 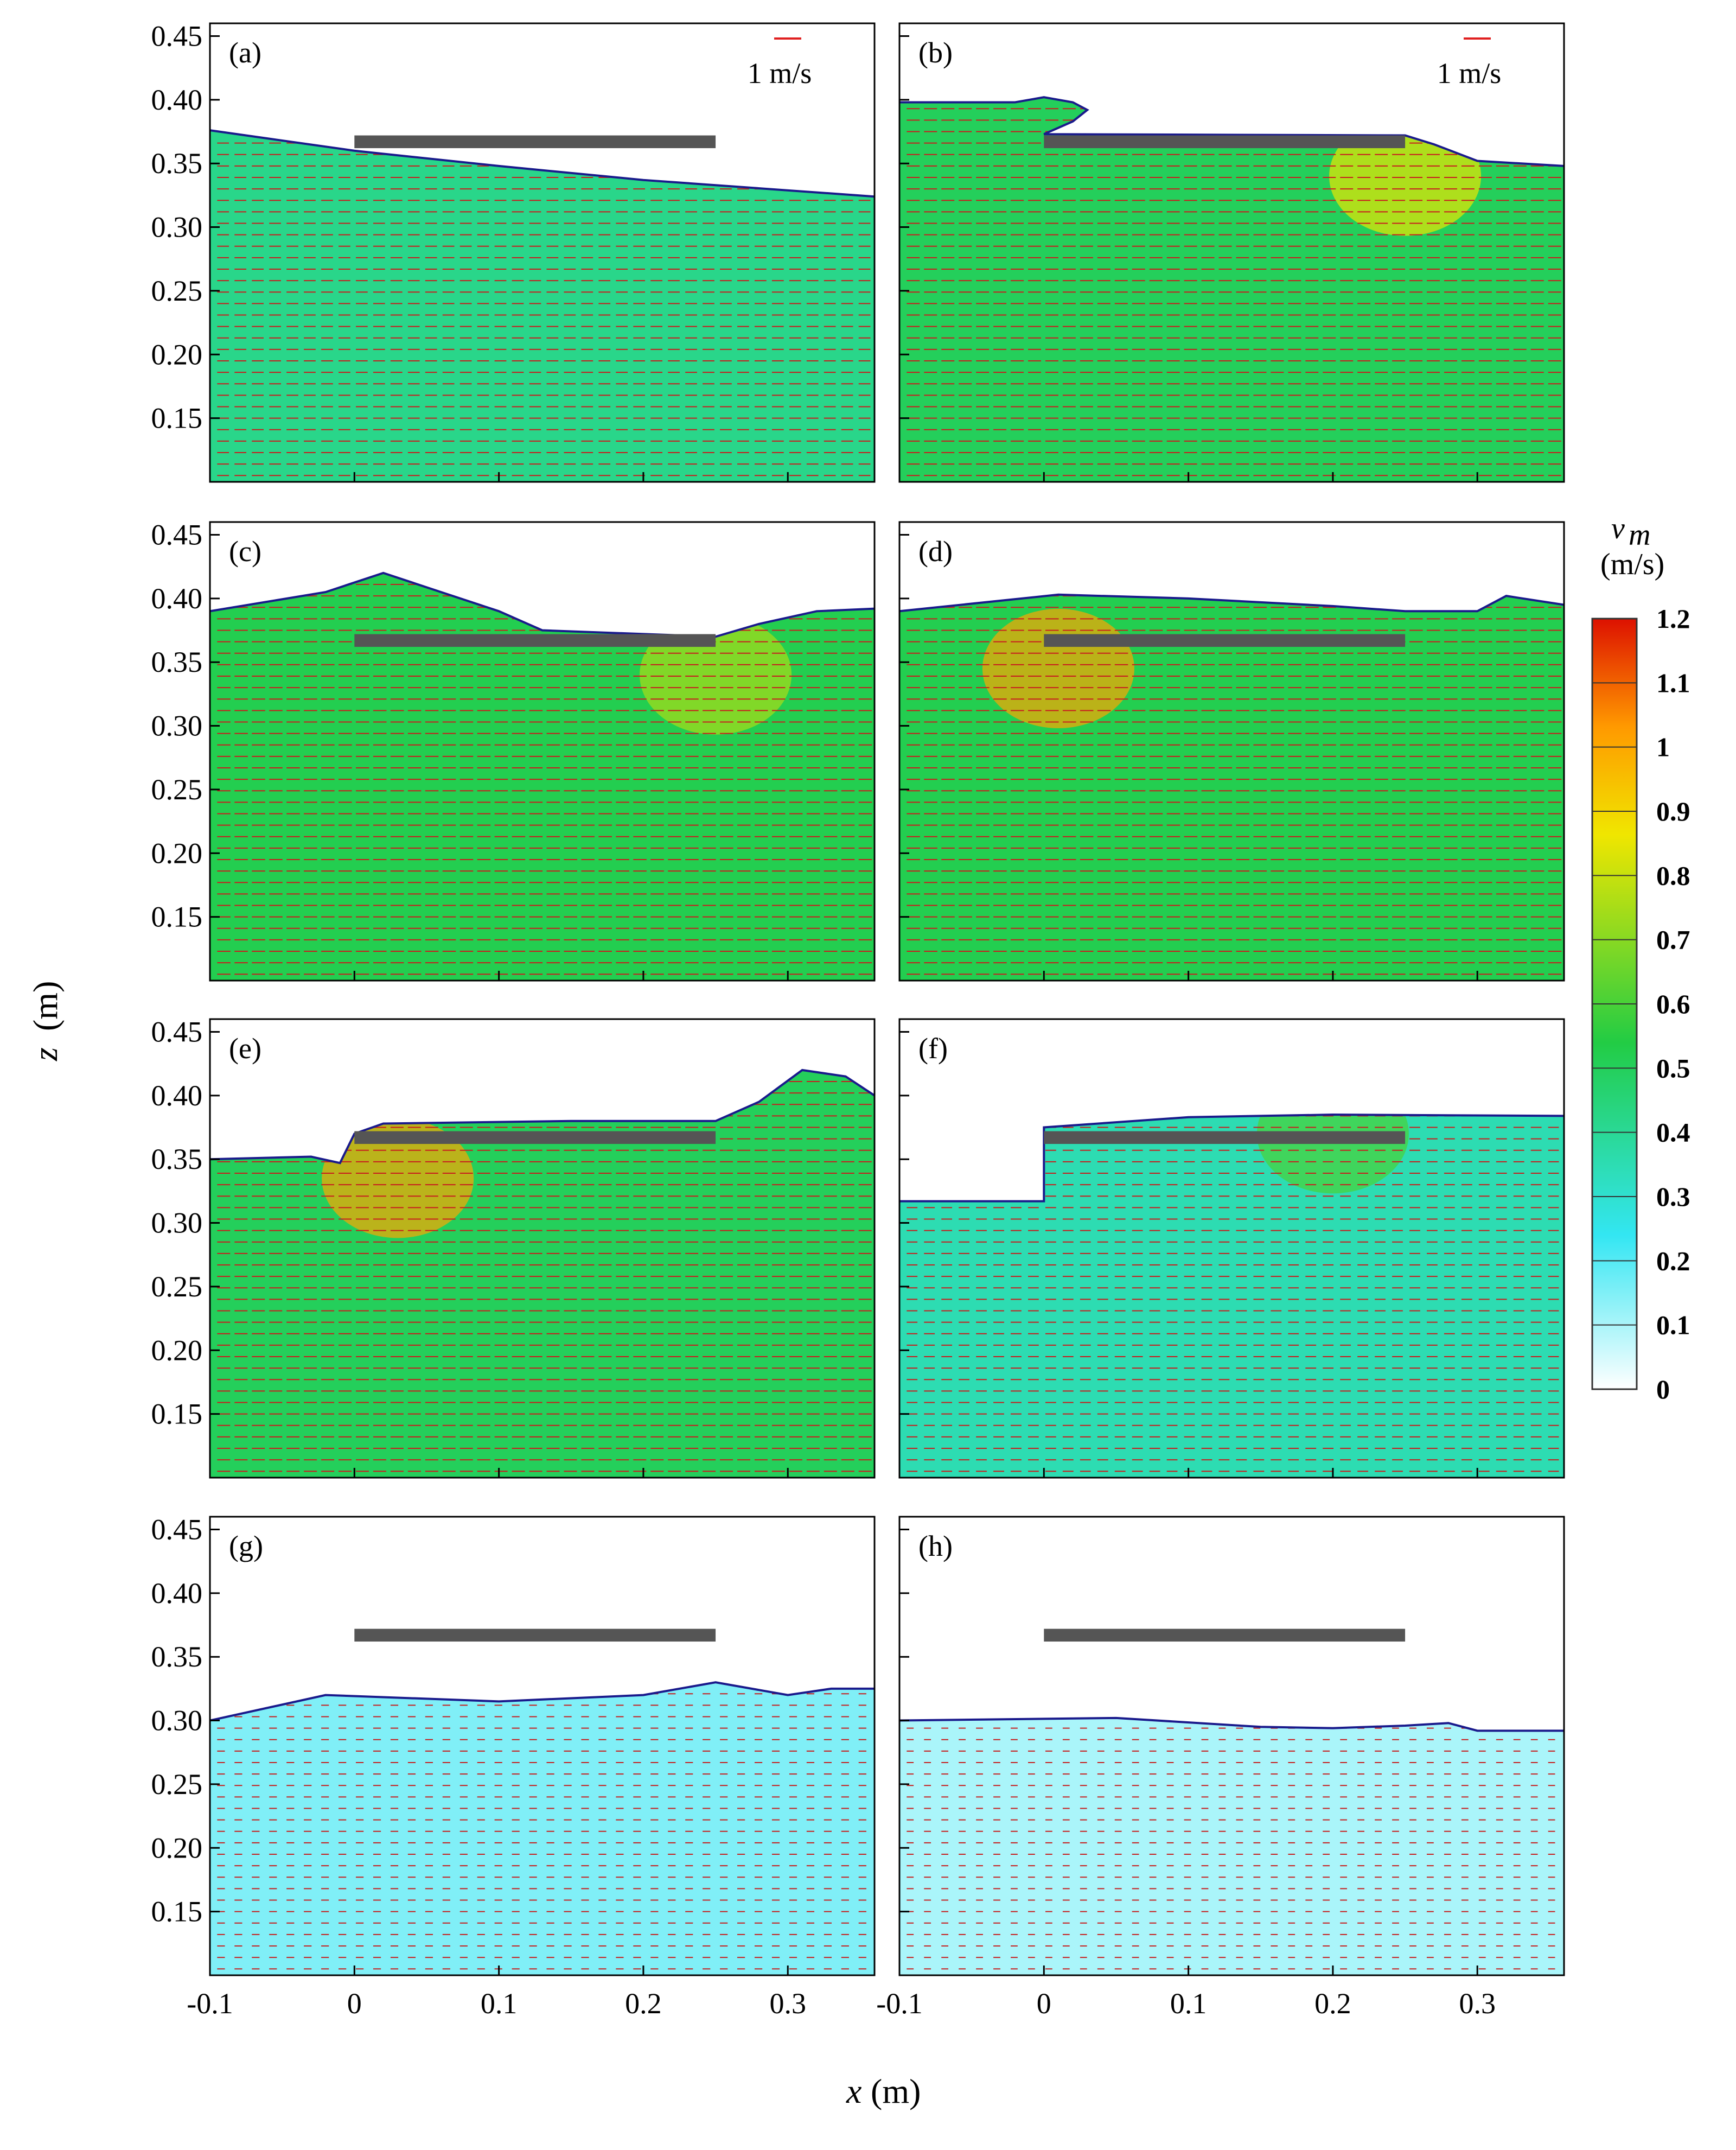 I want to click on panel-b: 0.150.200.250.300.350.400.45(b)1 m/s, so click(x=1231, y=253).